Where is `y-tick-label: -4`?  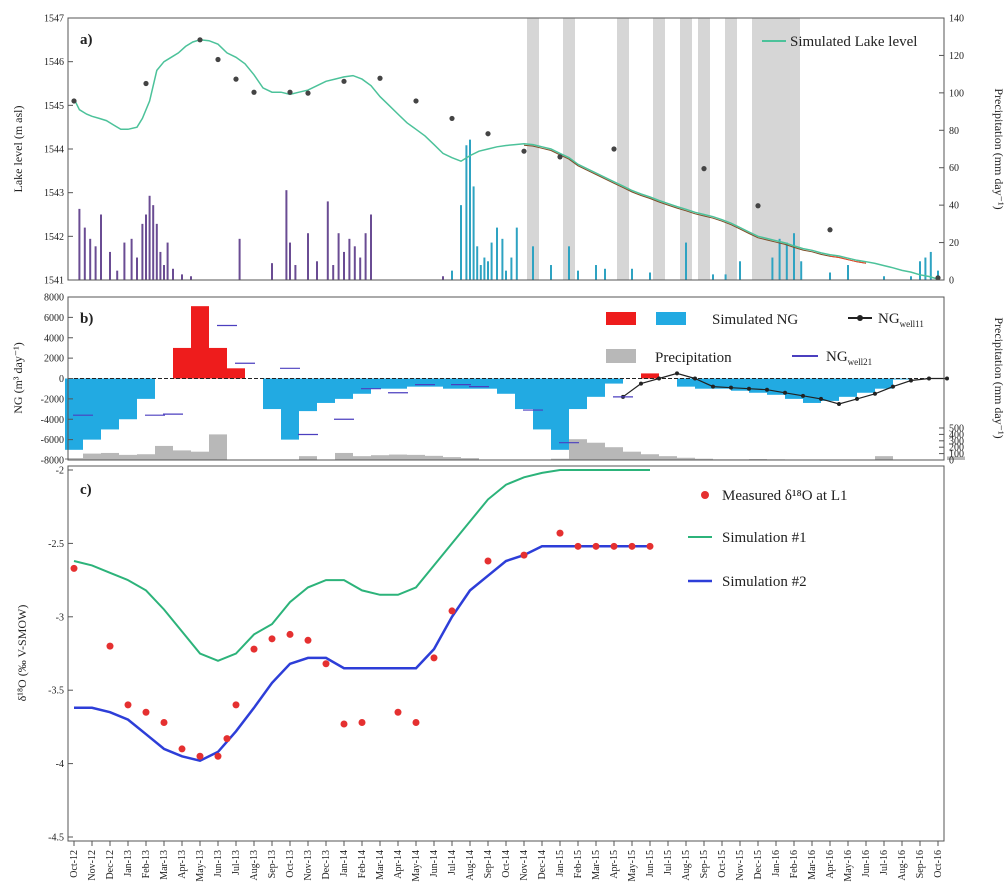 y-tick-label: -4 is located at coordinates (60, 764).